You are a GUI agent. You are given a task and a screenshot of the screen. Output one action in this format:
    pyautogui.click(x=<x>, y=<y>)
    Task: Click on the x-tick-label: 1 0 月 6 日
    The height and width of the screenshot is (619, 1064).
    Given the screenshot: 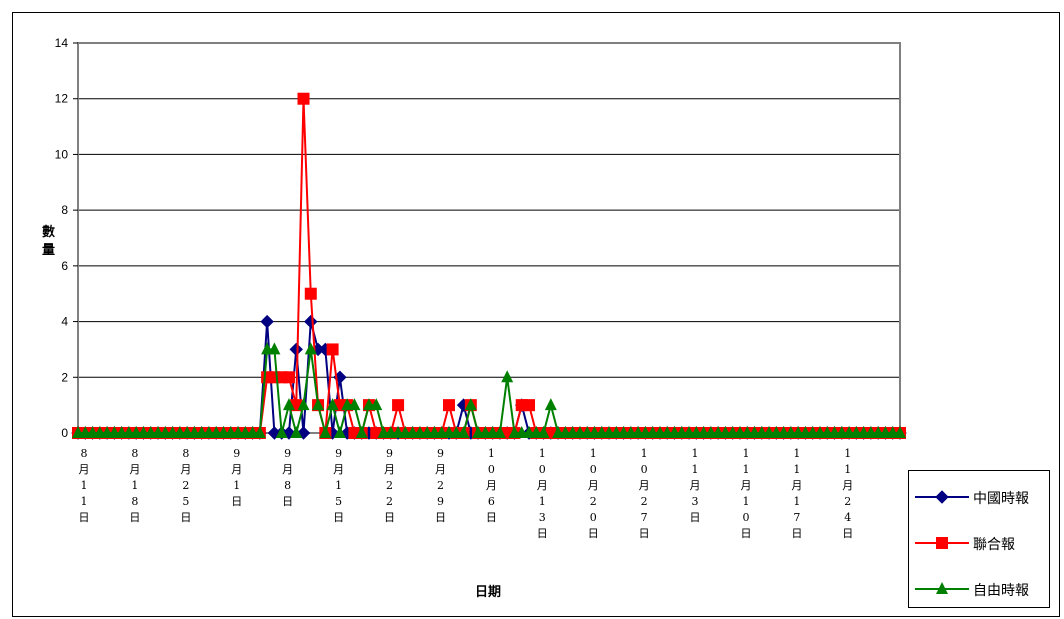 What is the action you would take?
    pyautogui.click(x=491, y=485)
    